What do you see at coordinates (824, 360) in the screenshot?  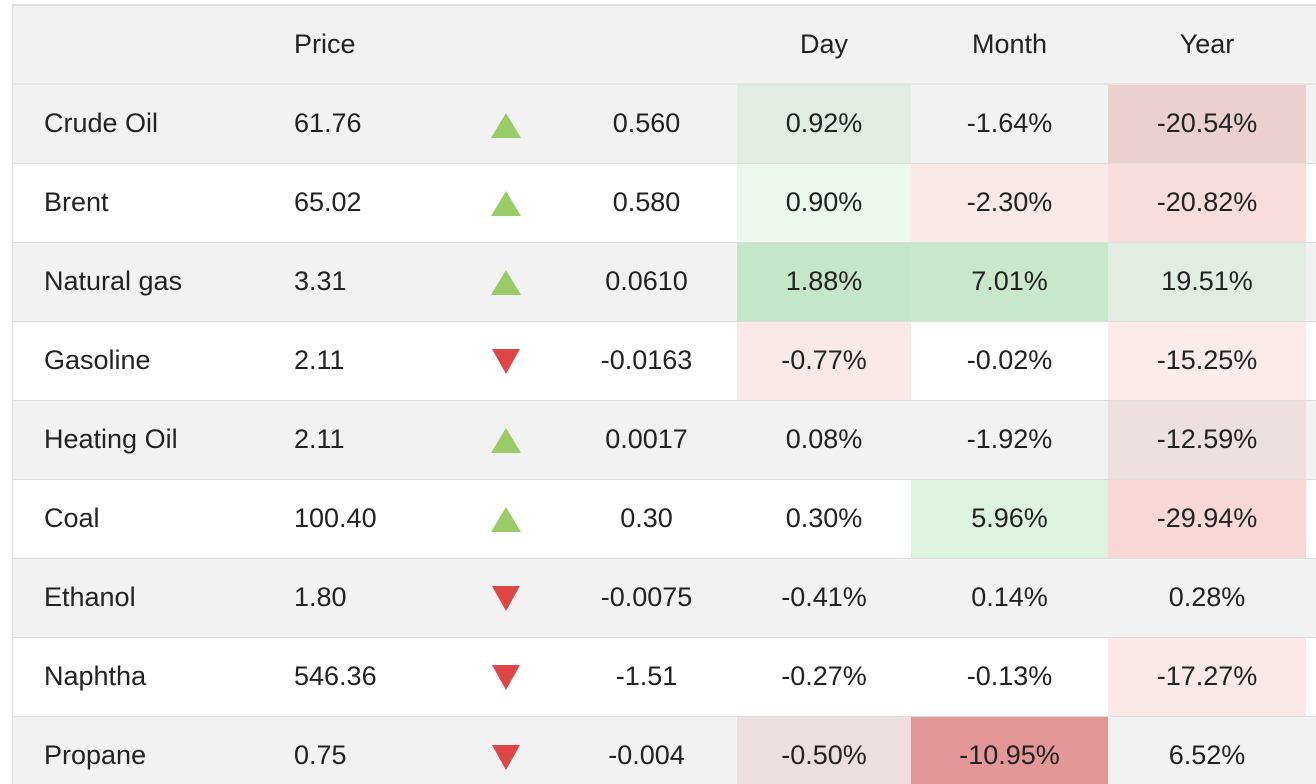 I see `day-percent-cell: -0.77%` at bounding box center [824, 360].